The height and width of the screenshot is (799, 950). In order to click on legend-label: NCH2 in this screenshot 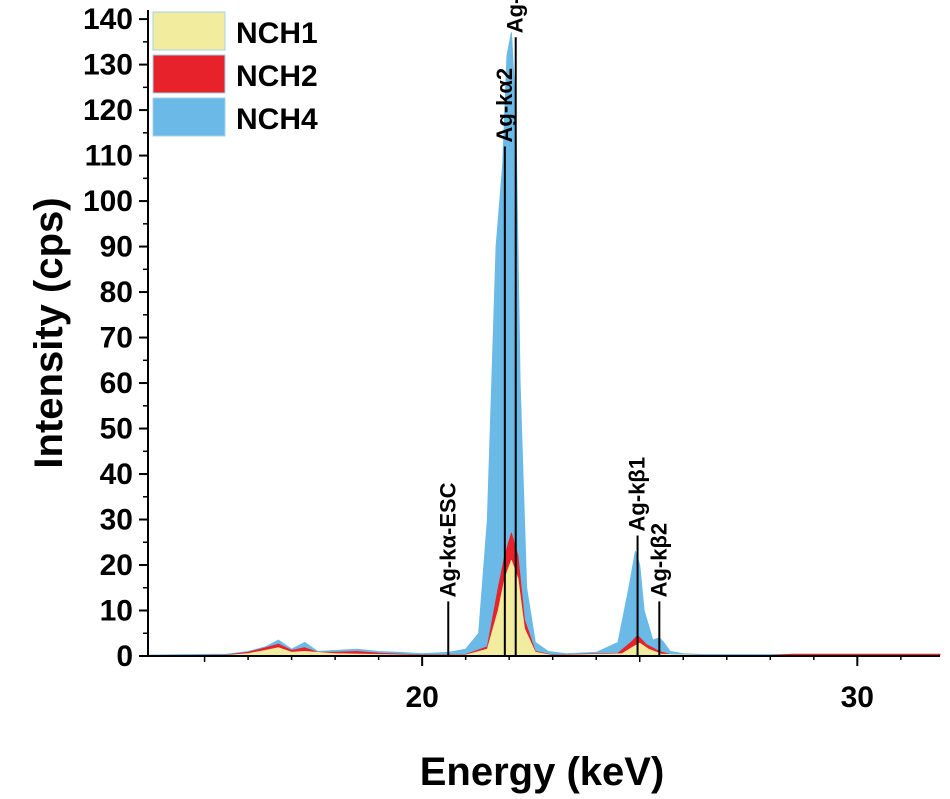, I will do `click(277, 76)`.